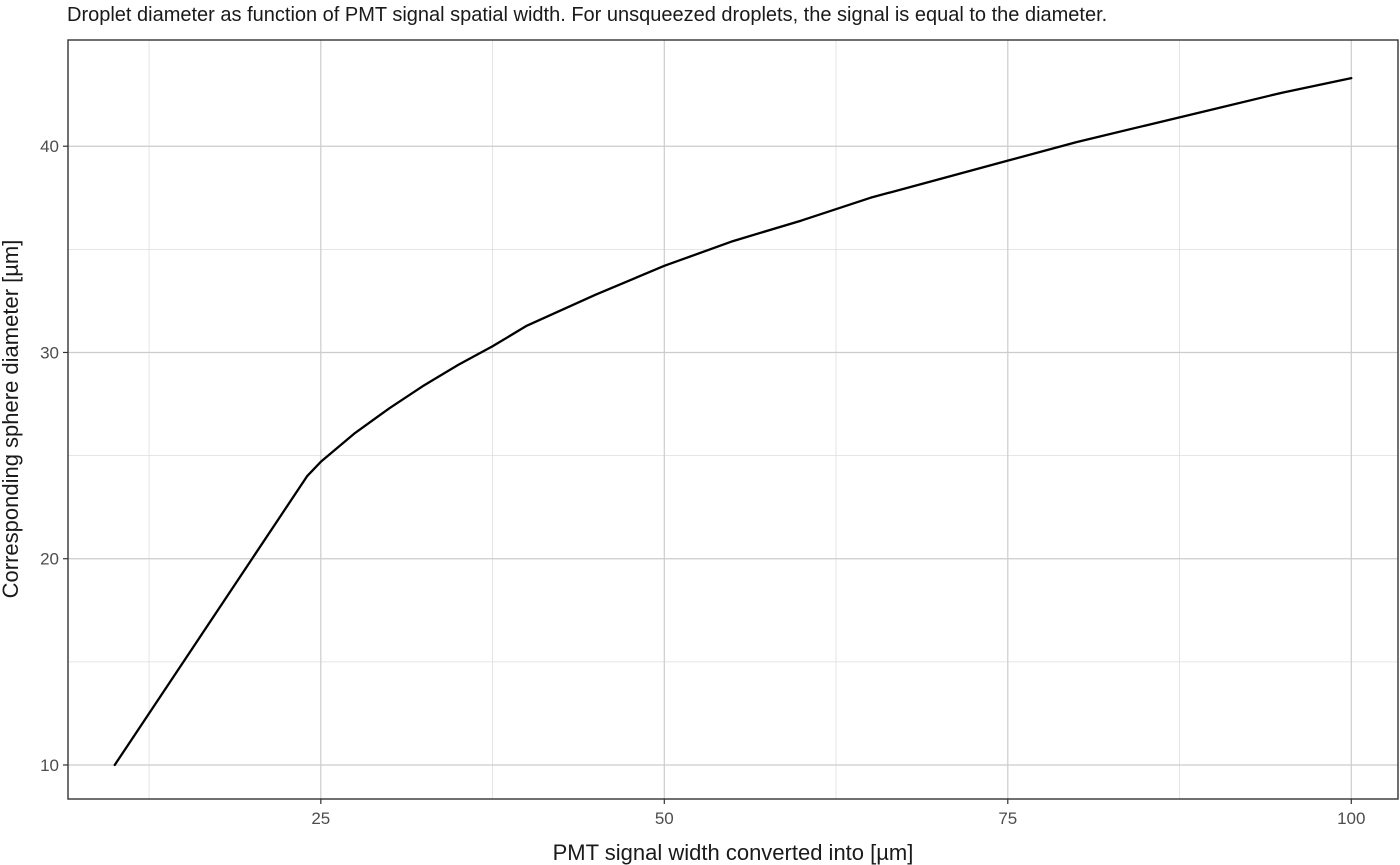  Describe the element at coordinates (1007, 818) in the screenshot. I see `x-tick-label: 75` at that location.